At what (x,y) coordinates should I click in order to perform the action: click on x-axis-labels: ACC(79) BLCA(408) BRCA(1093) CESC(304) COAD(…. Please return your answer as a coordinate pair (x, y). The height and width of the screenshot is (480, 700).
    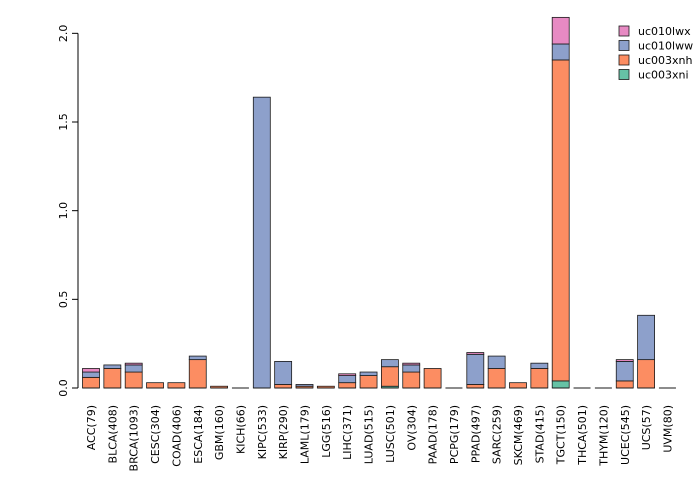
    Looking at the image, I should click on (379, 438).